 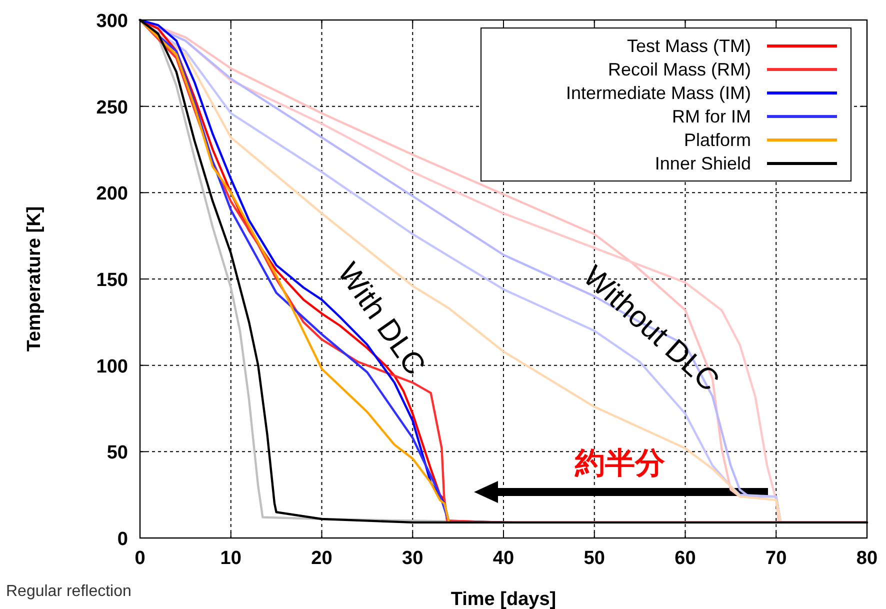 What do you see at coordinates (69, 591) in the screenshot?
I see `text: Regular reflection` at bounding box center [69, 591].